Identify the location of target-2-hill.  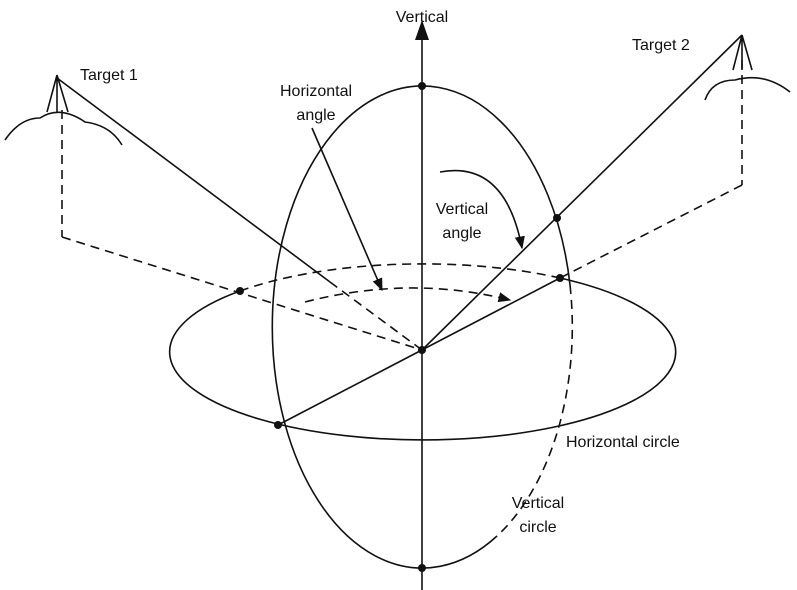
(747, 88).